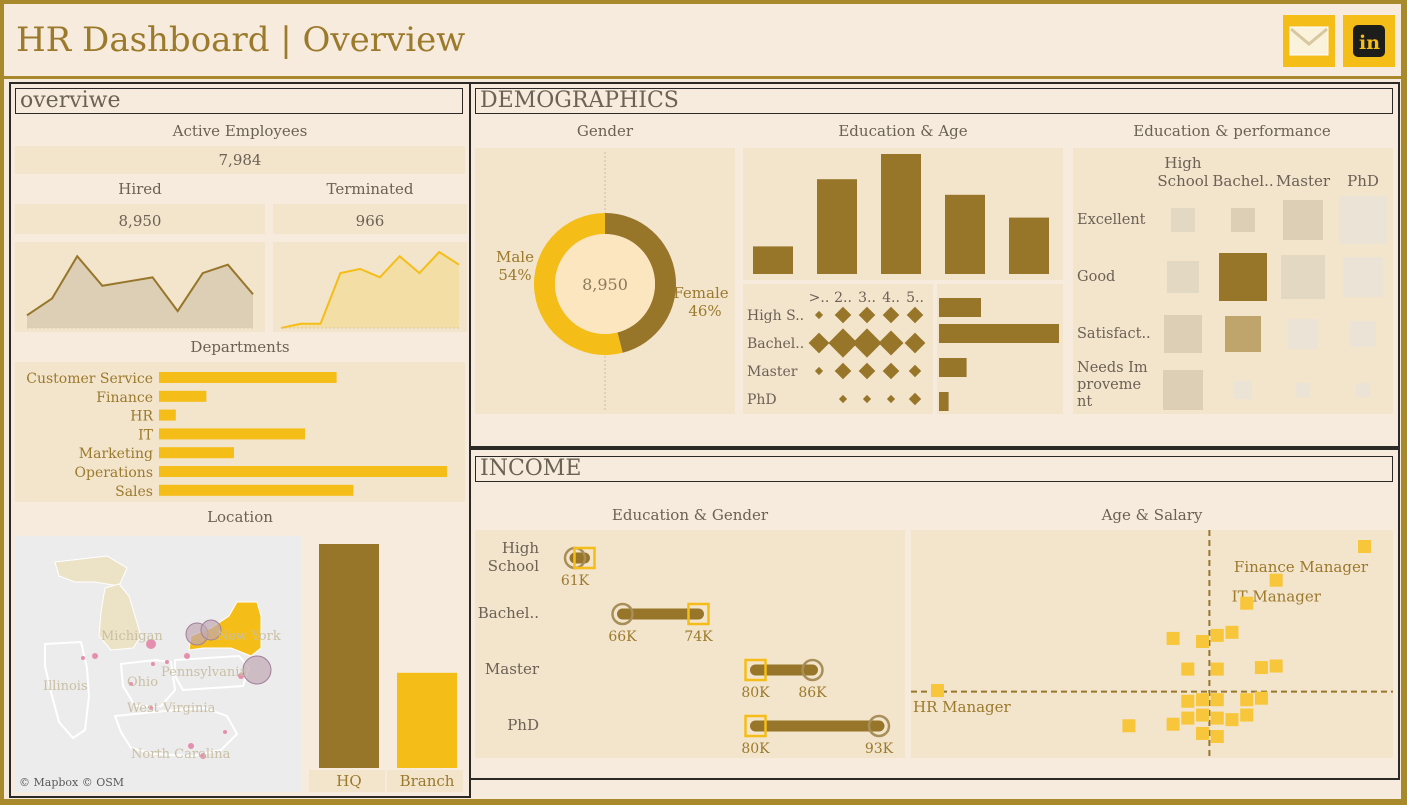 The width and height of the screenshot is (1407, 805). Describe the element at coordinates (249, 636) in the screenshot. I see `map-label-new-york: New York` at that location.